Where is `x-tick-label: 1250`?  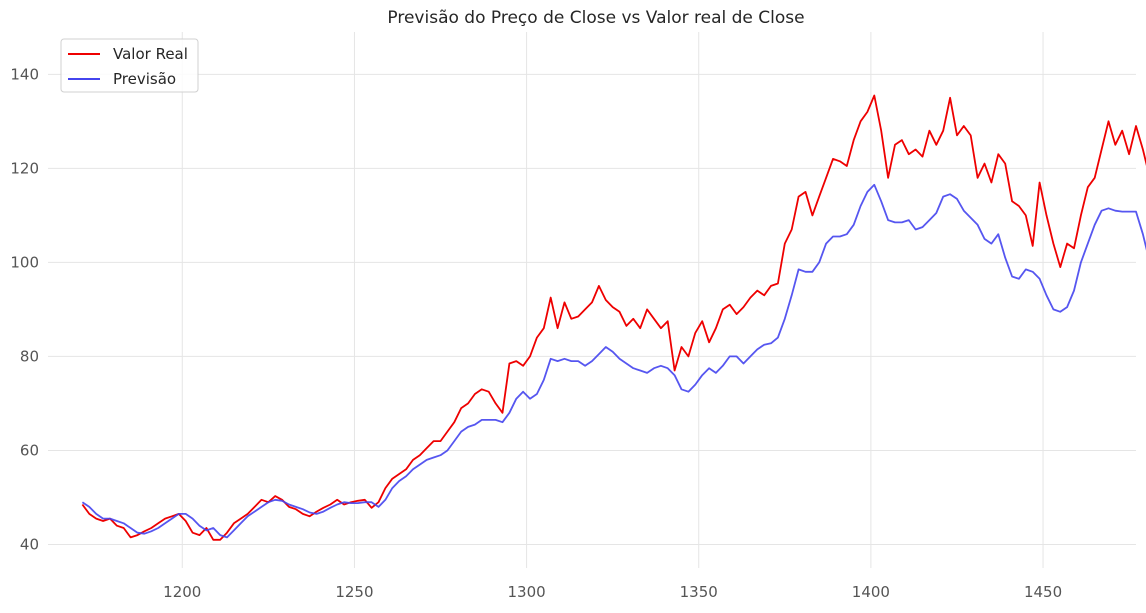
x-tick-label: 1250 is located at coordinates (354, 592).